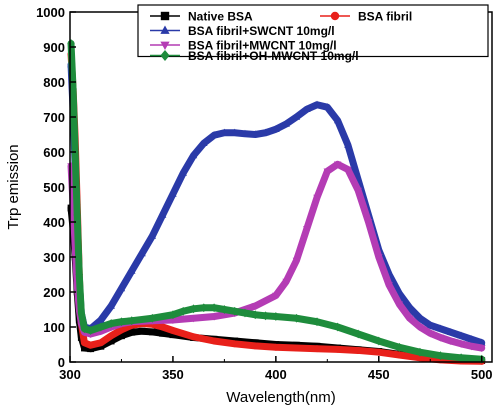 Image resolution: width=500 pixels, height=414 pixels. What do you see at coordinates (56, 187) in the screenshot?
I see `y-axis-ticks: 0 100 200 300 400 500 600 700 800 900 1000` at bounding box center [56, 187].